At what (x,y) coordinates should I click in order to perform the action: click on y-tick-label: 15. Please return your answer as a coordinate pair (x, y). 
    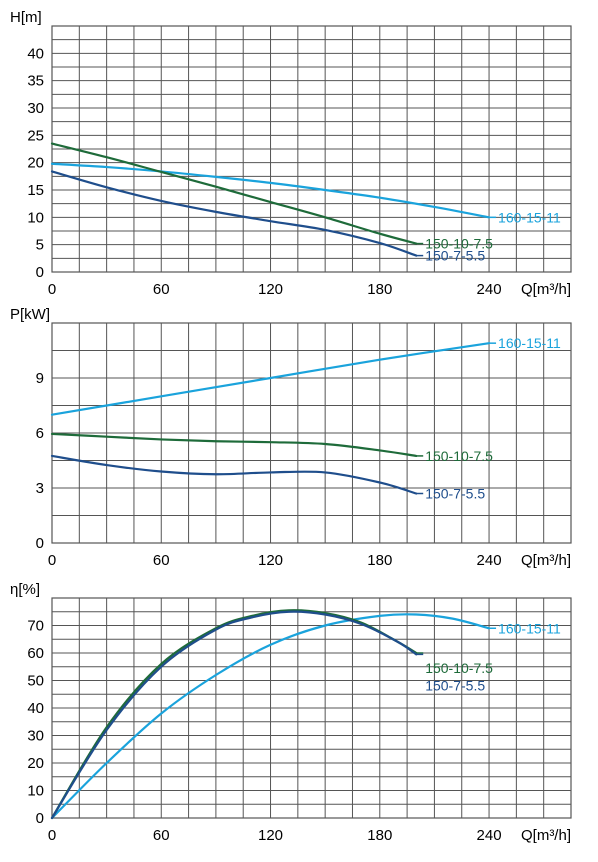
    Looking at the image, I should click on (35, 190).